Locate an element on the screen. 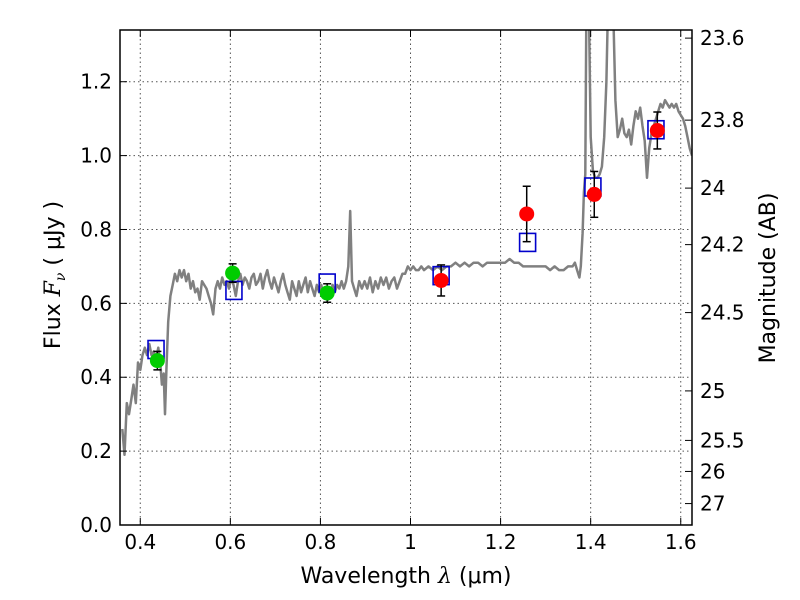 The width and height of the screenshot is (800, 600). x-axis-label: Wavelength λ (μm) is located at coordinates (405, 576).